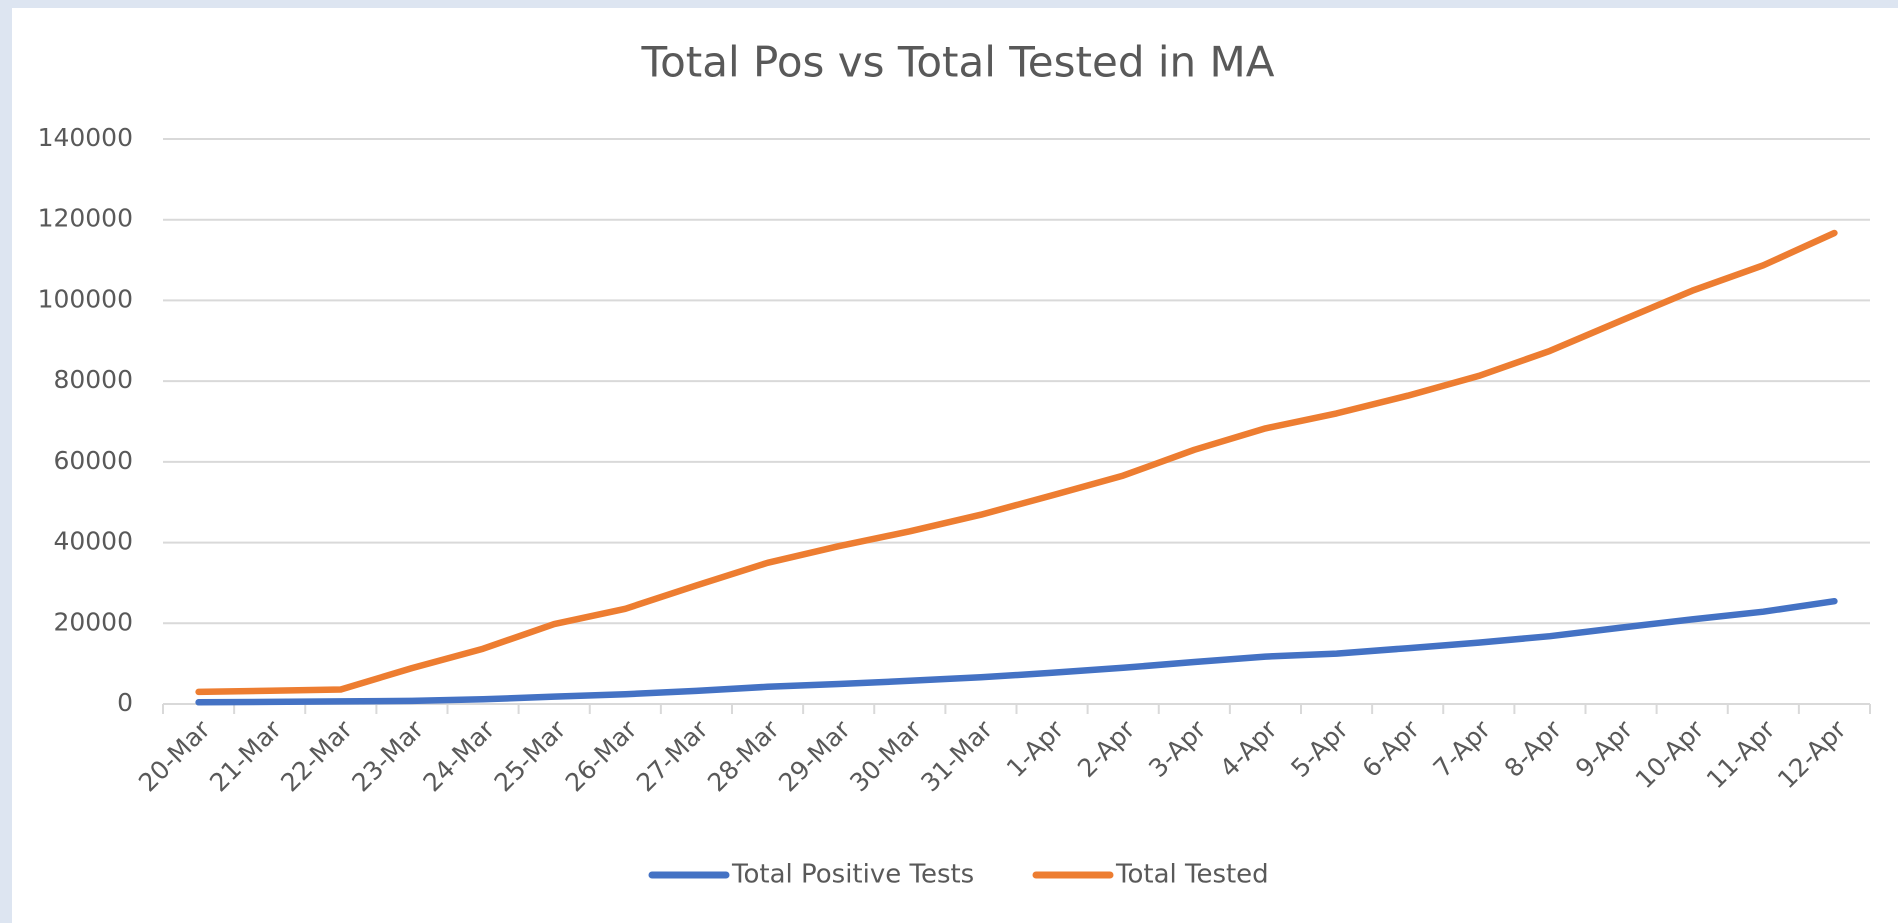  I want to click on legend-label: Total Tested, so click(1192, 875).